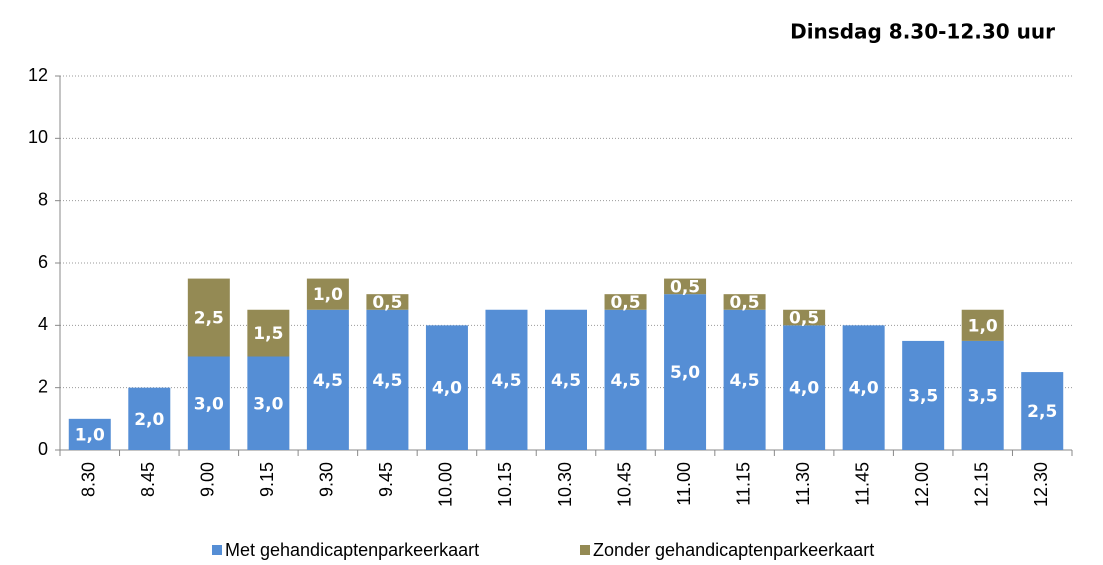 This screenshot has height=565, width=1103. Describe the element at coordinates (862, 484) in the screenshot. I see `x-tick-label: 11.45` at that location.